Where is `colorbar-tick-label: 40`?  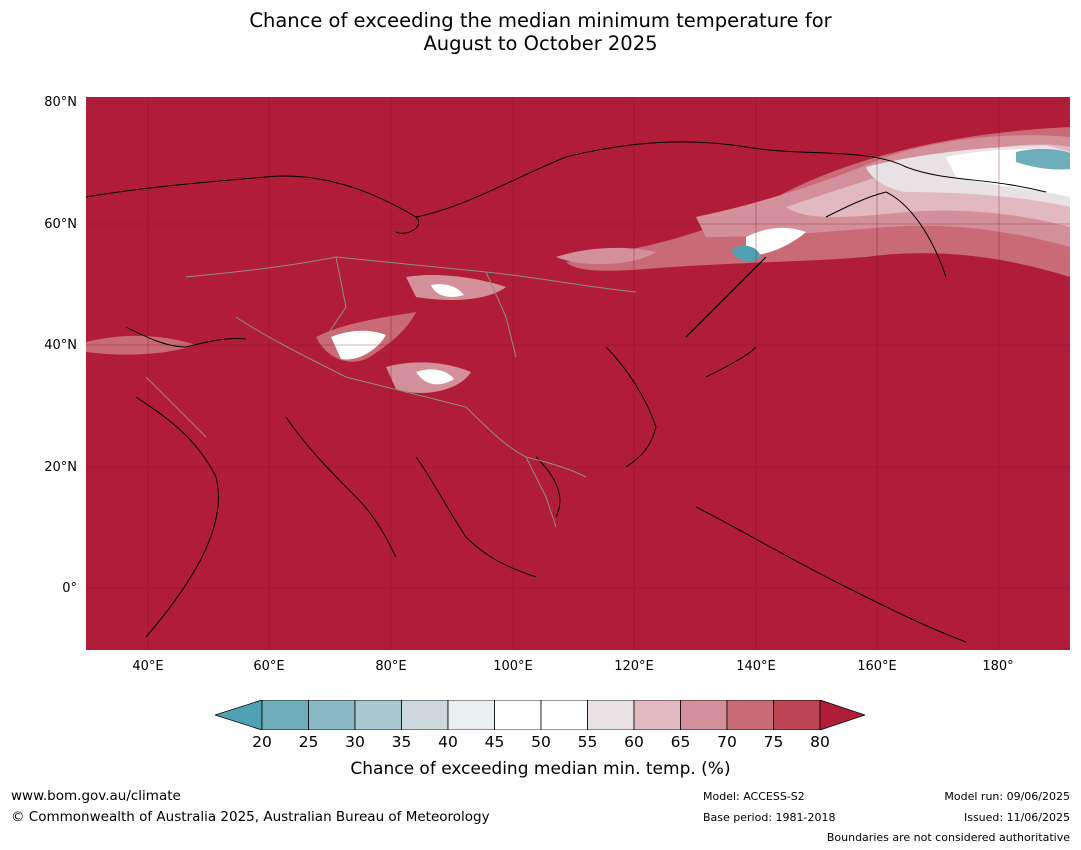 colorbar-tick-label: 40 is located at coordinates (448, 742).